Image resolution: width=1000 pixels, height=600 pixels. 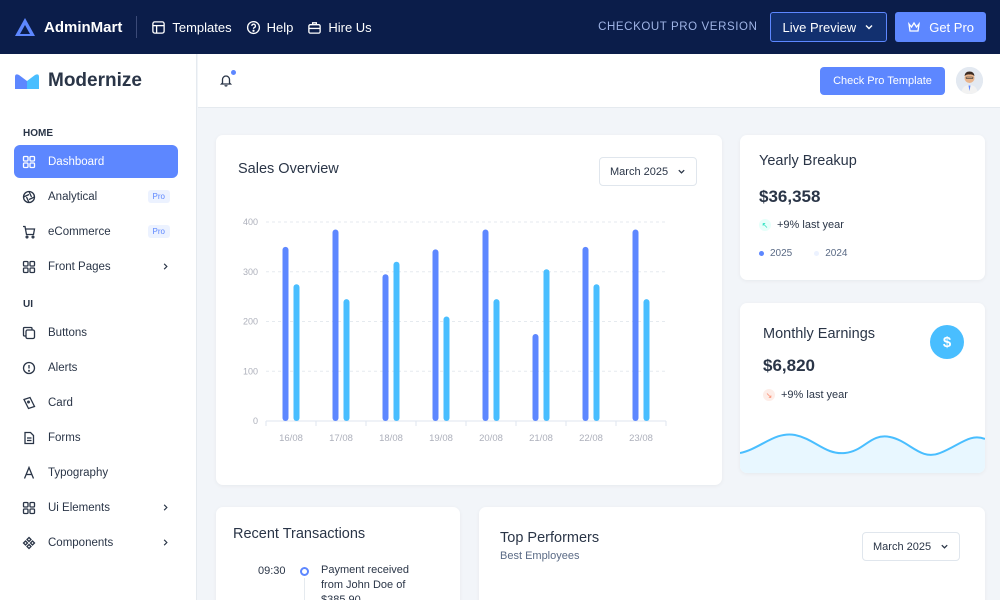 I want to click on top-performers-title: Top Performers, so click(x=550, y=538).